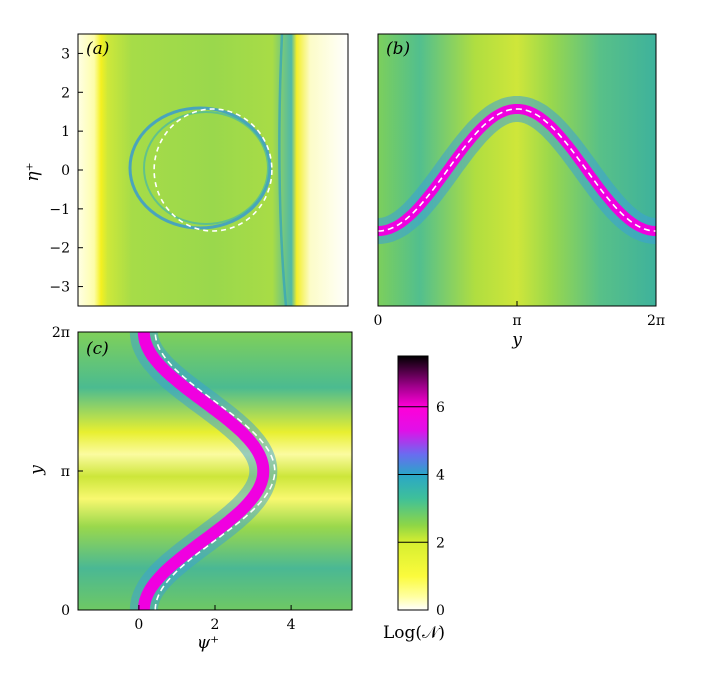 The image size is (706, 686). I want to click on panel-a-edge-band, so click(283, 170).